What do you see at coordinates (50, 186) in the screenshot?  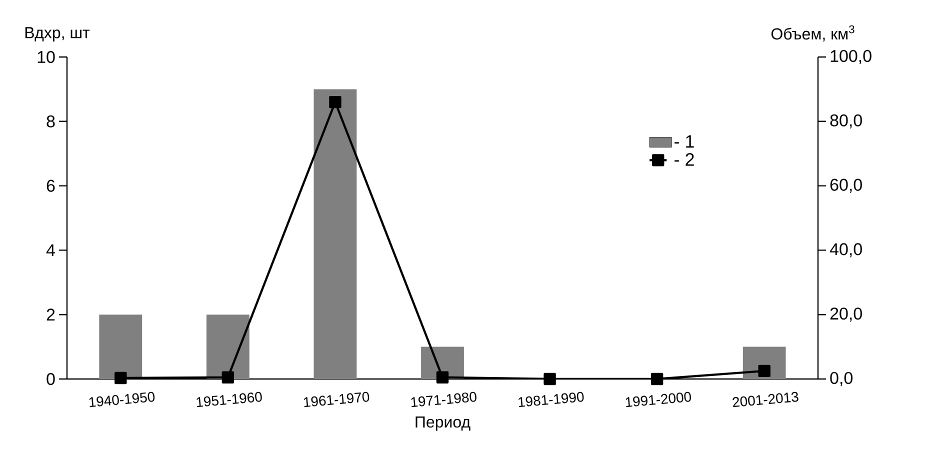 I see `y-tick-label: 6` at bounding box center [50, 186].